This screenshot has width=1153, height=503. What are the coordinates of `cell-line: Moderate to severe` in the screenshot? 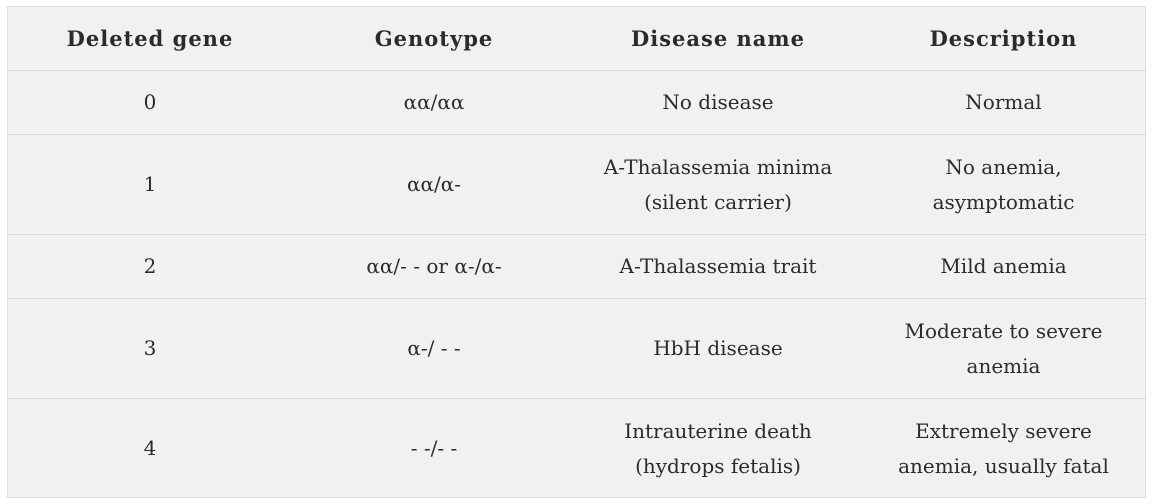 It's located at (1003, 330).